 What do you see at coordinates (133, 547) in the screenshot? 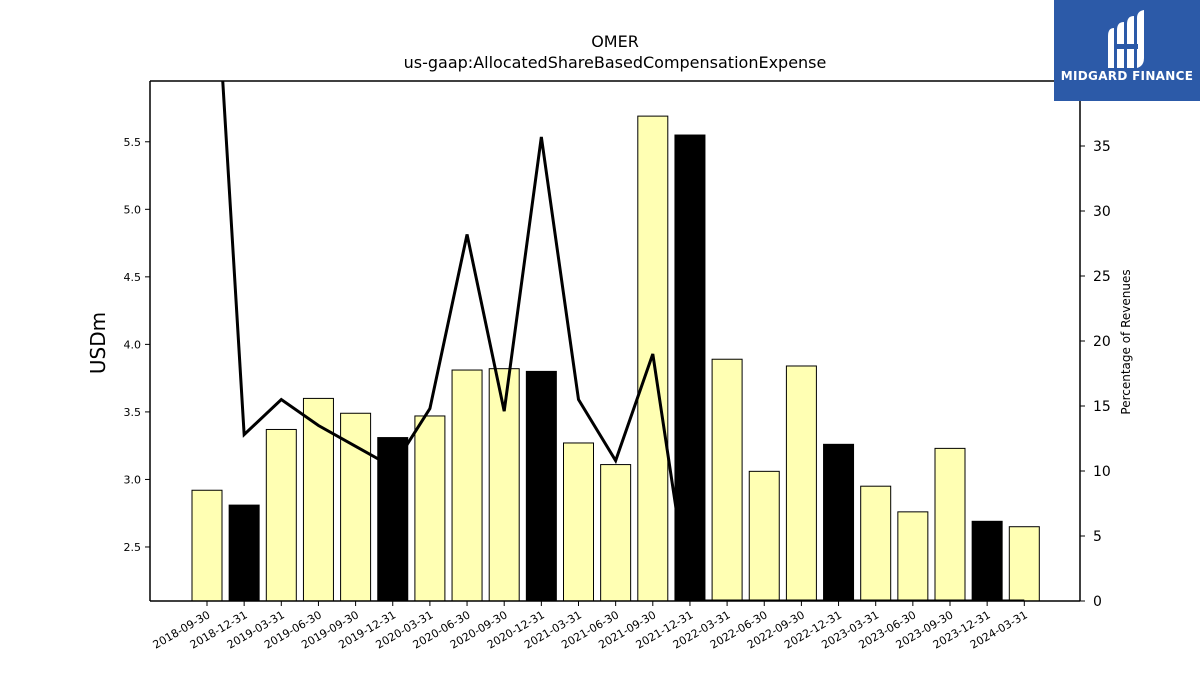
I see `y-tick-label: 2.5` at bounding box center [133, 547].